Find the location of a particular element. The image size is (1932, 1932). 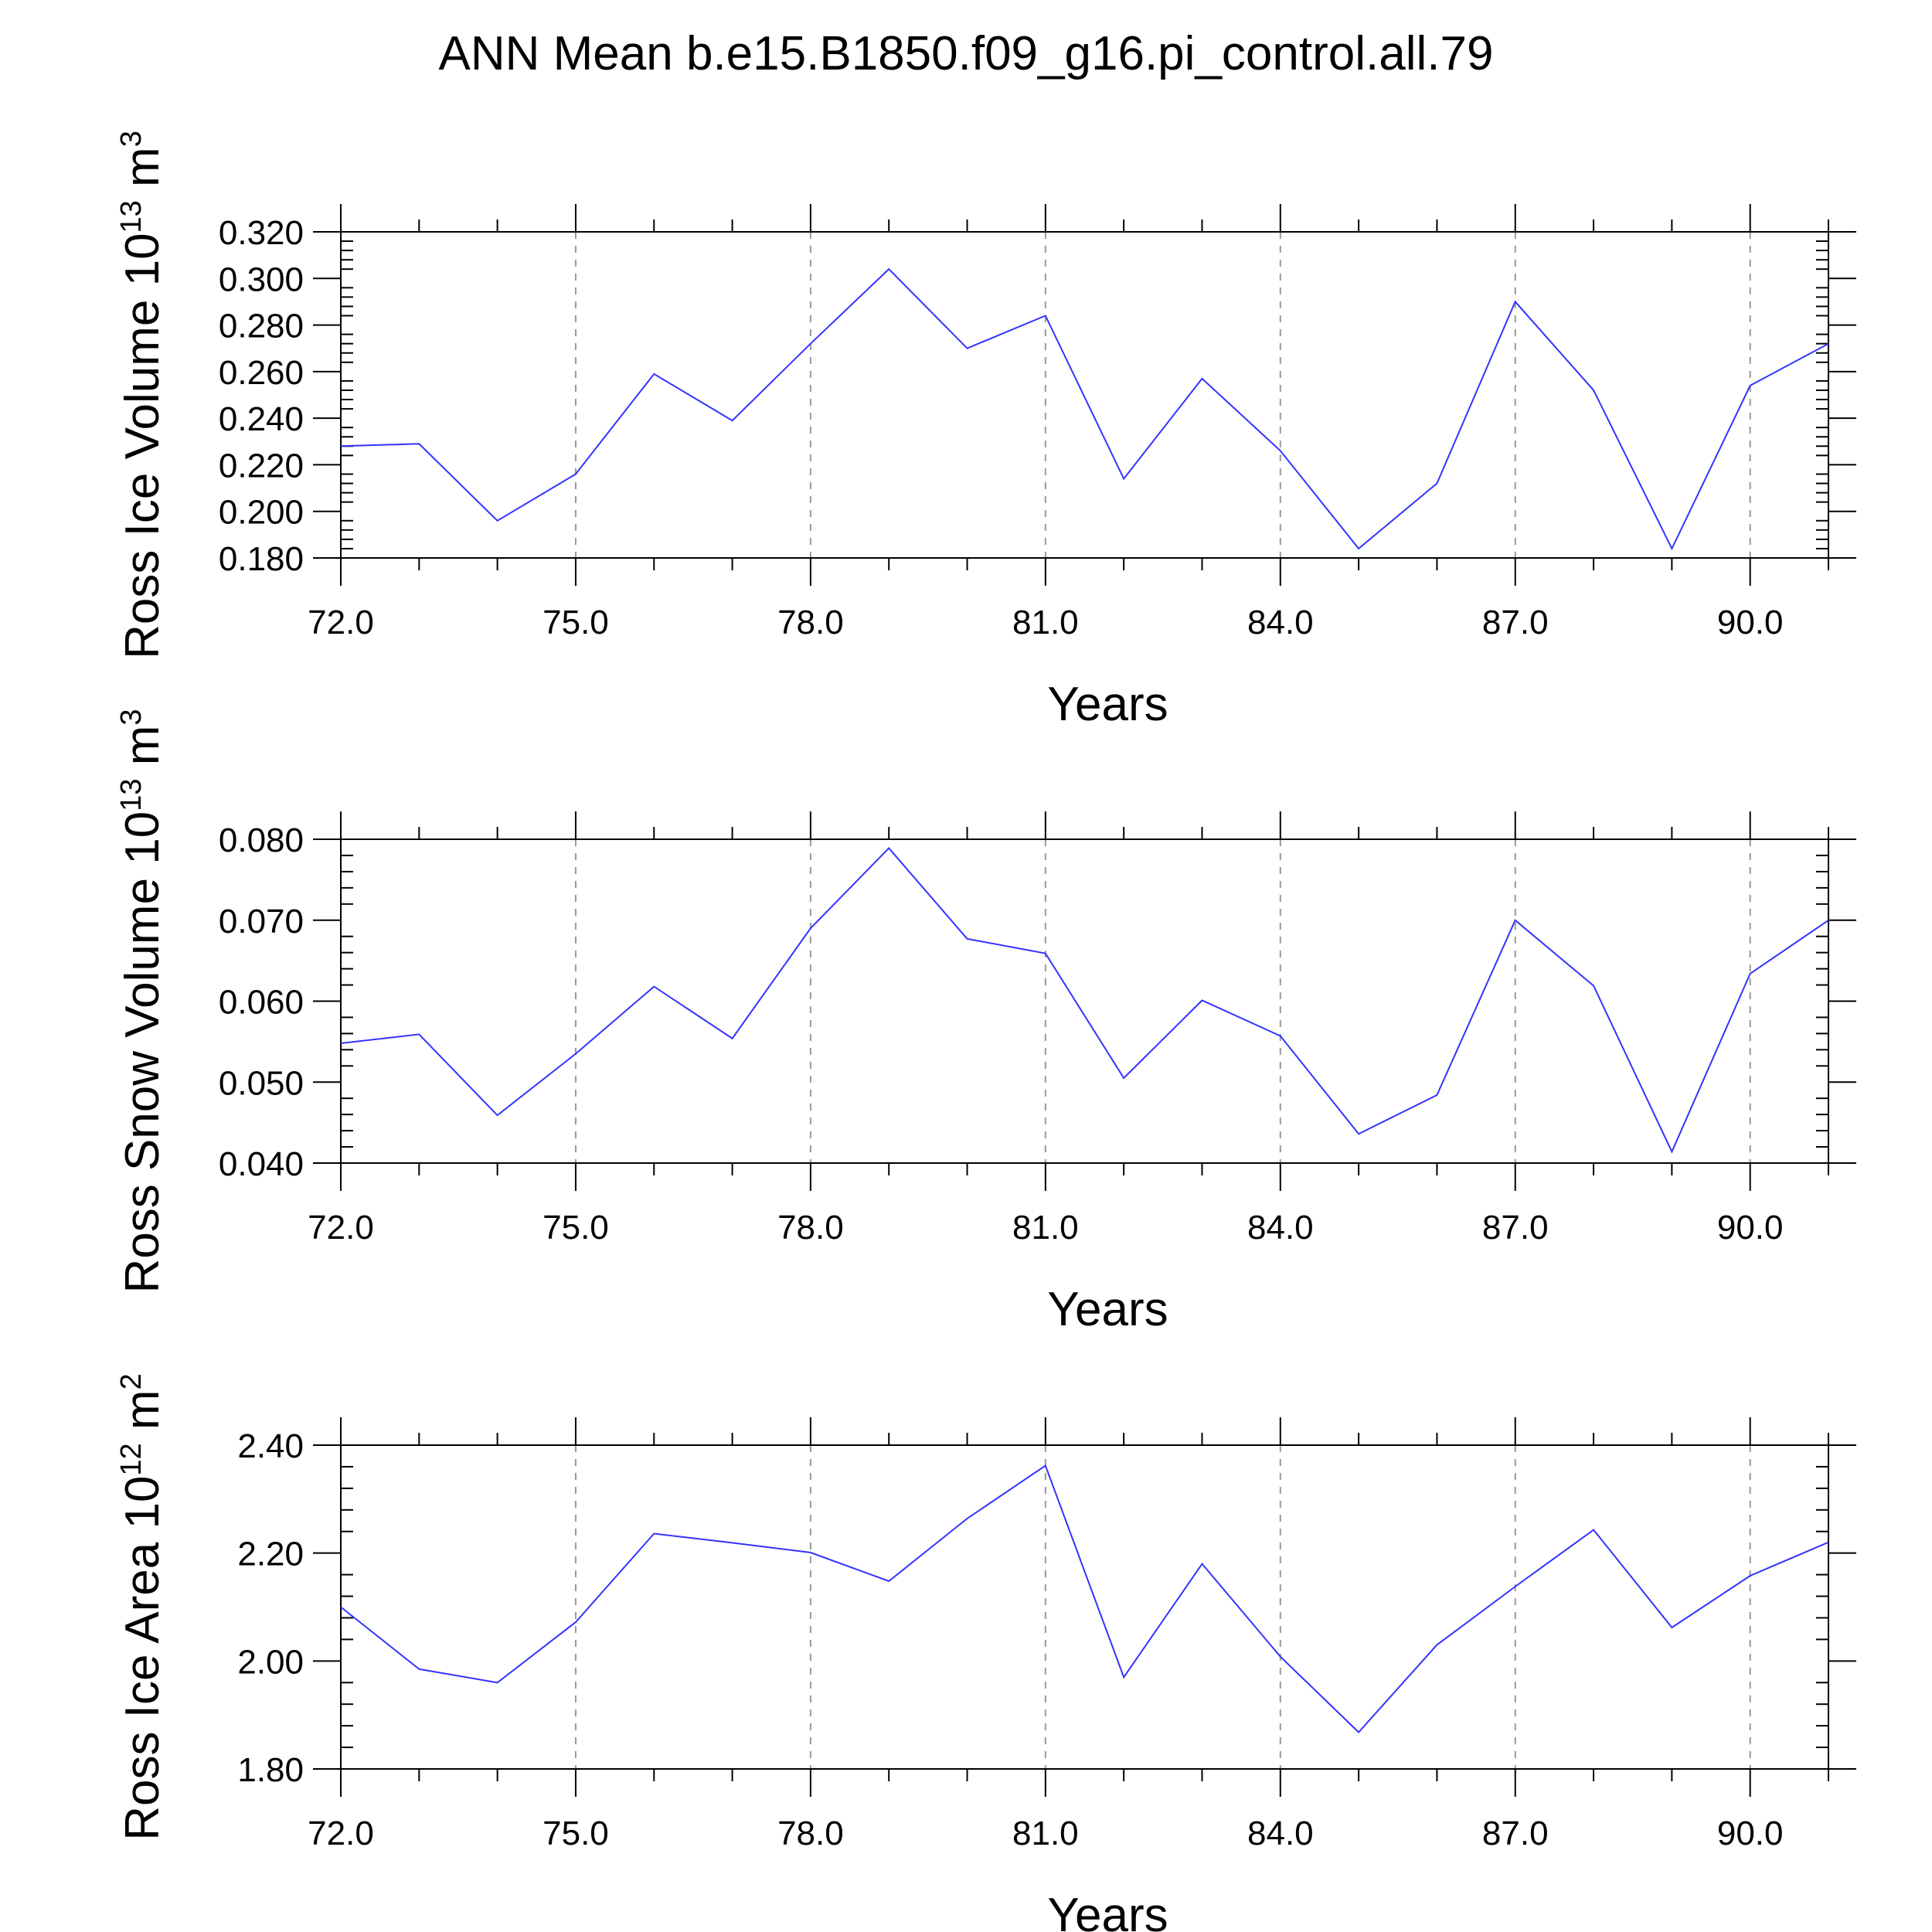

y-tick-label: 0.240 is located at coordinates (261, 419).